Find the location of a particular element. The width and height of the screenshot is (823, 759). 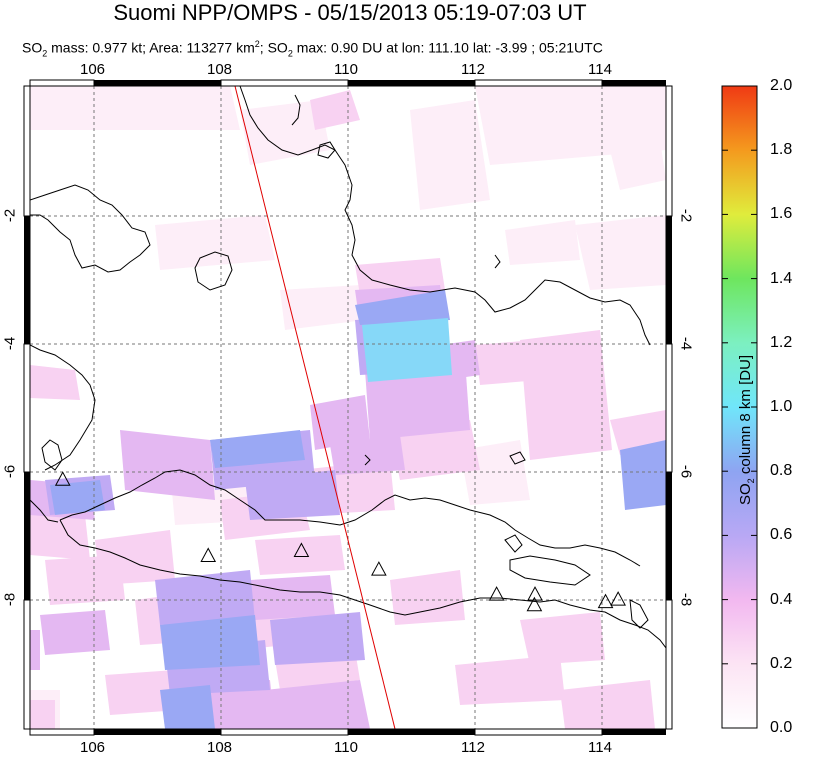

lon-label-top-110: 110 is located at coordinates (346, 69).